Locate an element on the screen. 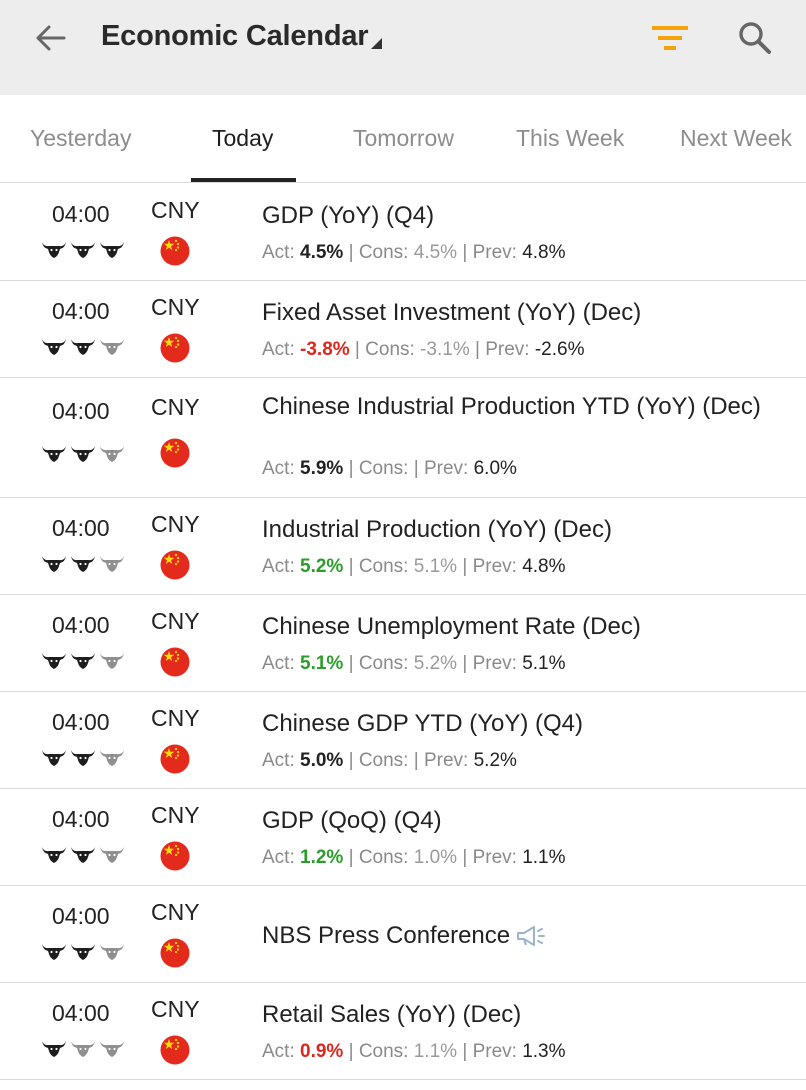 Image resolution: width=806 pixels, height=1090 pixels. back-button is located at coordinates (50, 38).